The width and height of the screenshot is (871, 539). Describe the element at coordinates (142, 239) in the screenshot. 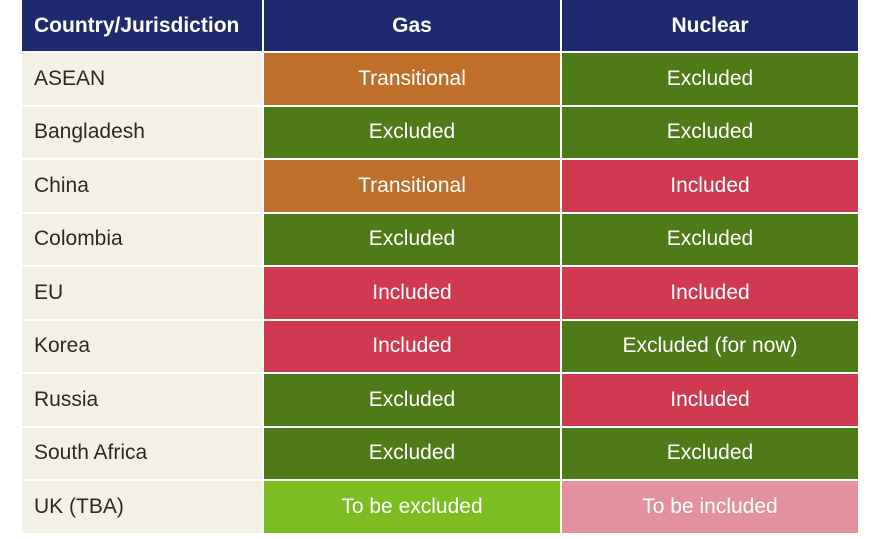

I see `country-cell: Colombia` at that location.